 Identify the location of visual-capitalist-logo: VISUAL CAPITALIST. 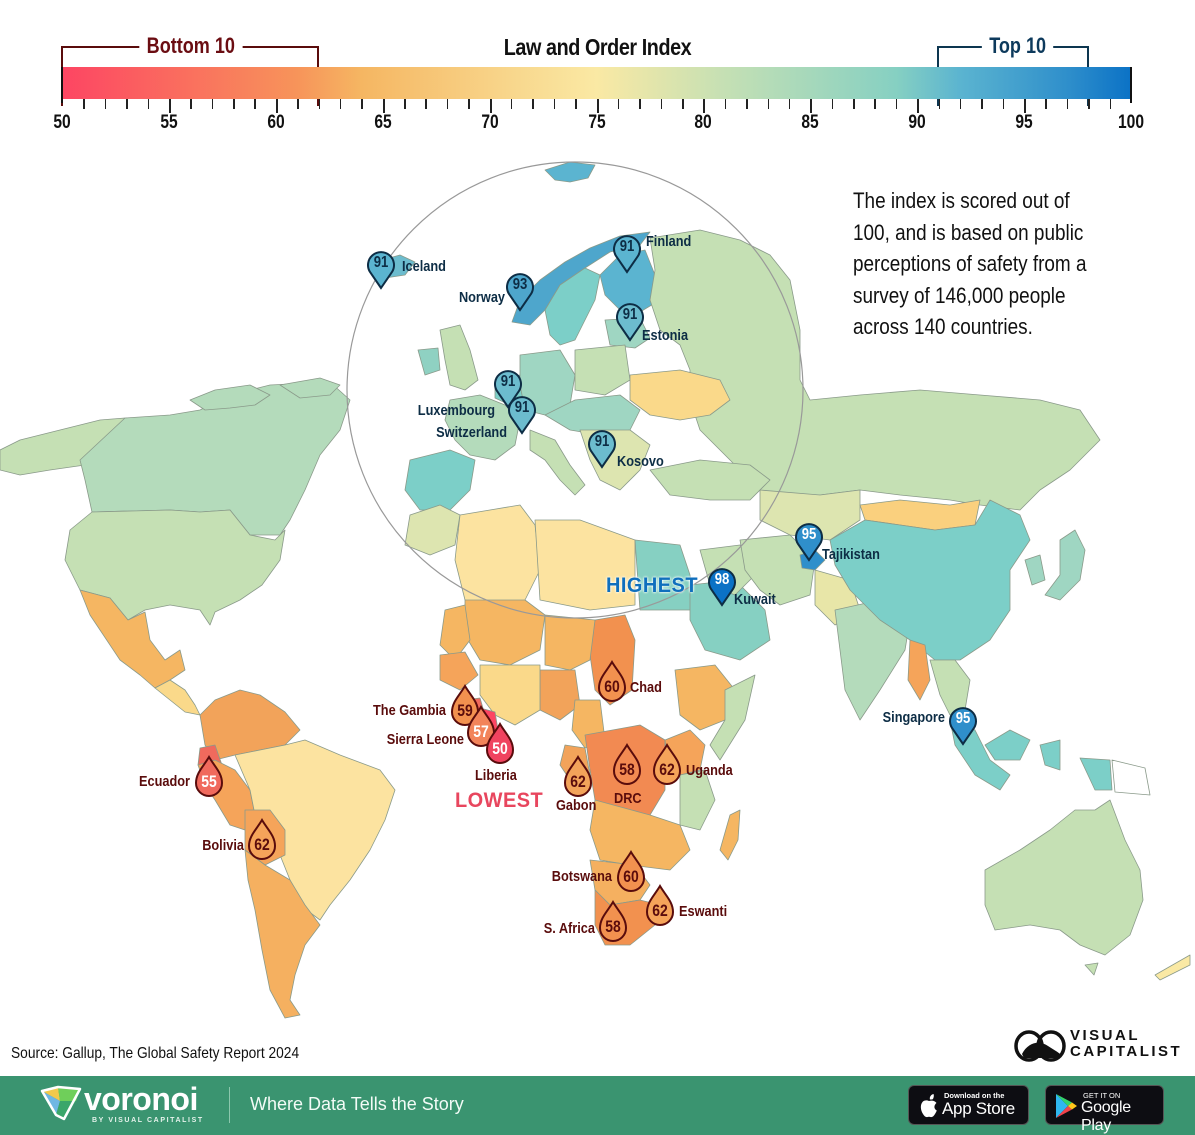
(1101, 1045).